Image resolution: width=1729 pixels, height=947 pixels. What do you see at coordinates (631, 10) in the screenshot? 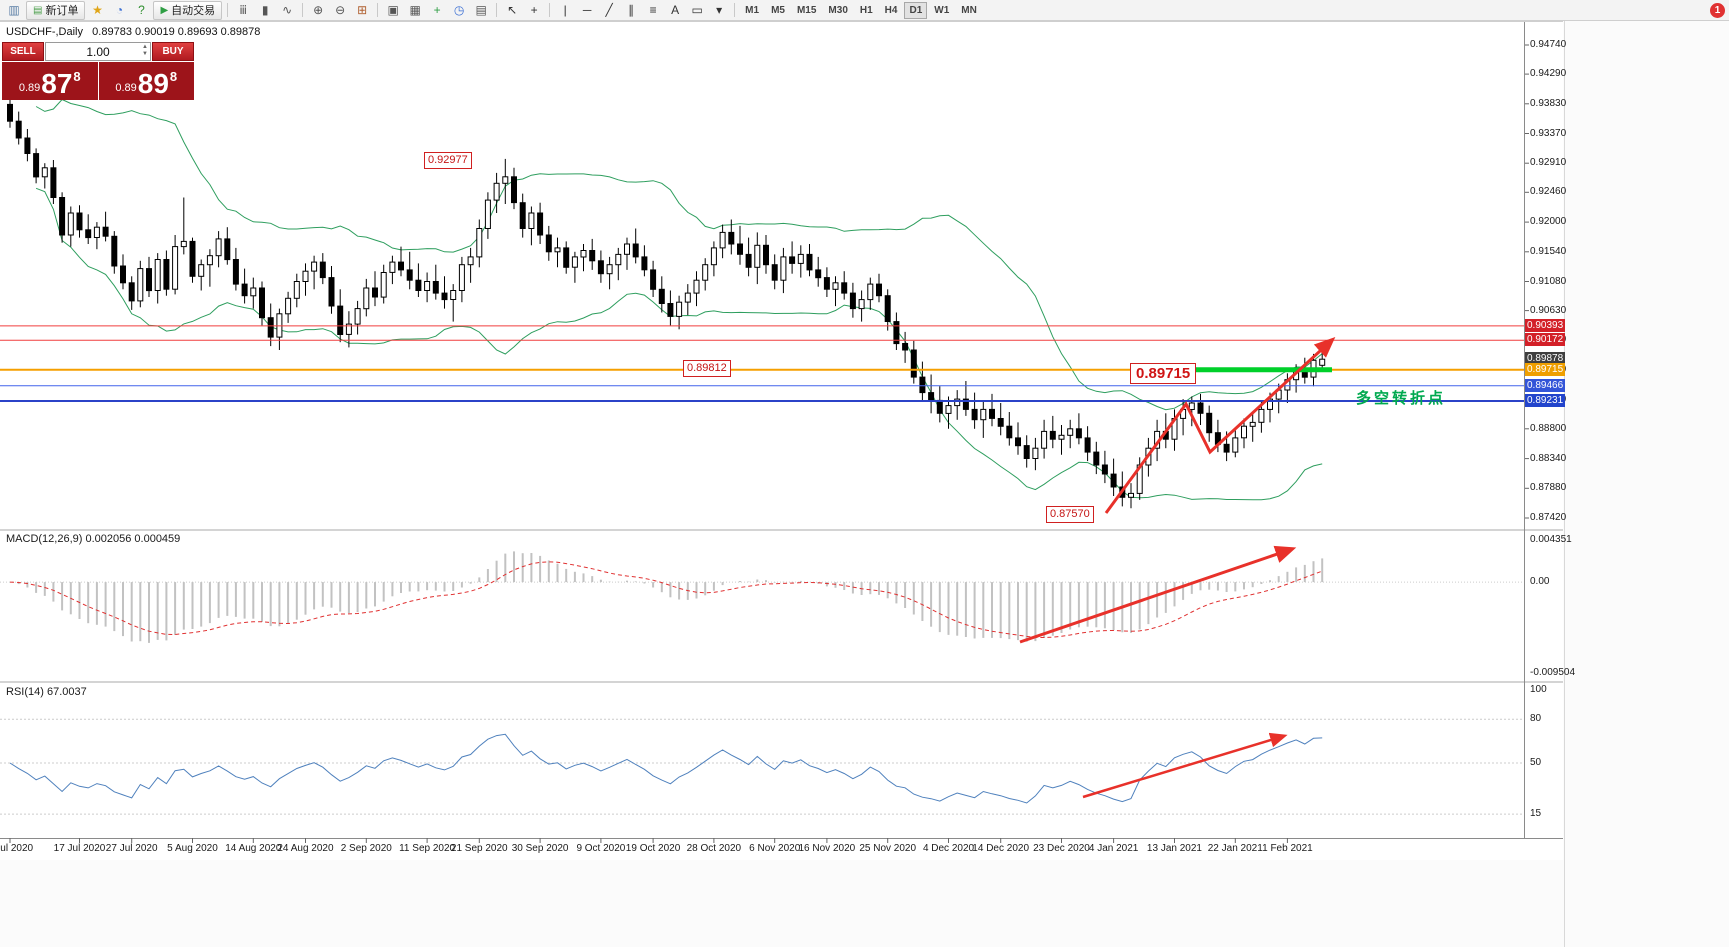
I see `channel-tool-icon: ∥` at bounding box center [631, 10].